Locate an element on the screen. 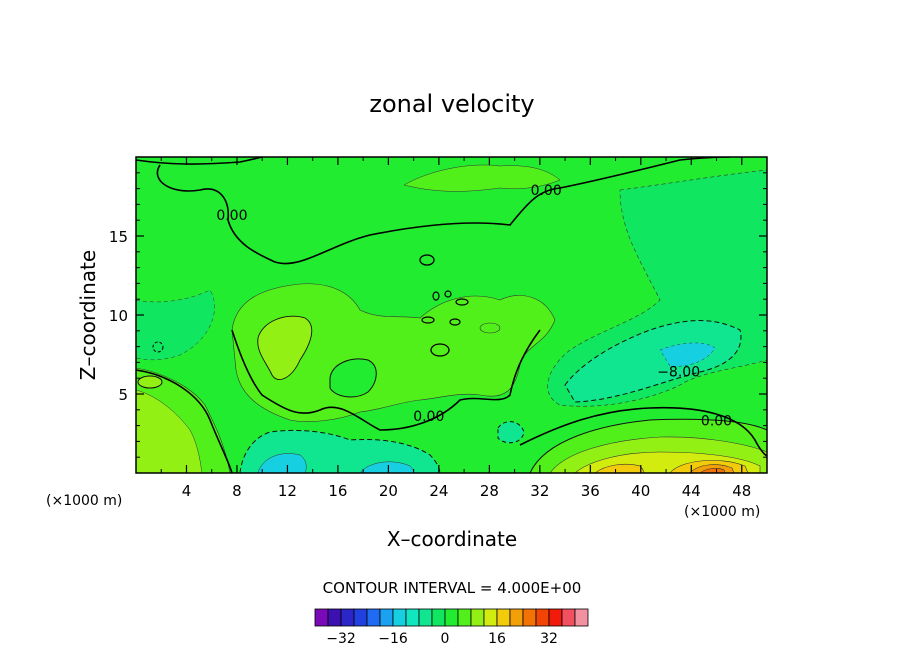  region-negative-right-inner is located at coordinates (653, 361).